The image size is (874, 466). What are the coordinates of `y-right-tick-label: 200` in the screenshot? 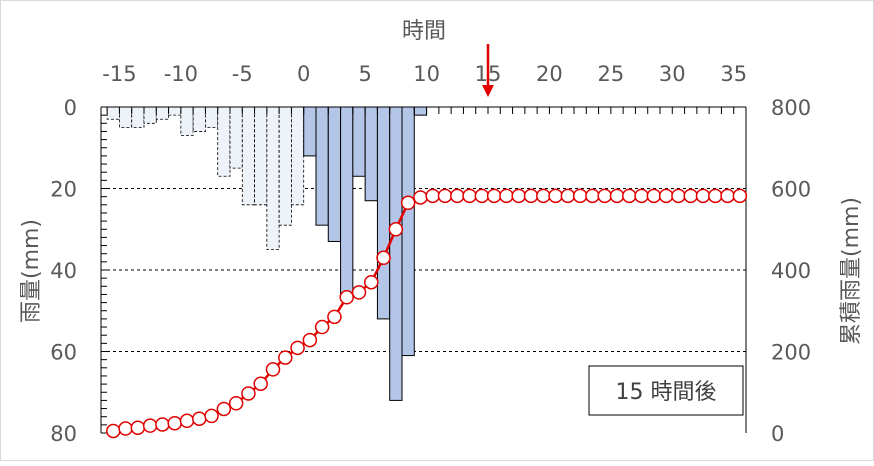 It's located at (791, 353).